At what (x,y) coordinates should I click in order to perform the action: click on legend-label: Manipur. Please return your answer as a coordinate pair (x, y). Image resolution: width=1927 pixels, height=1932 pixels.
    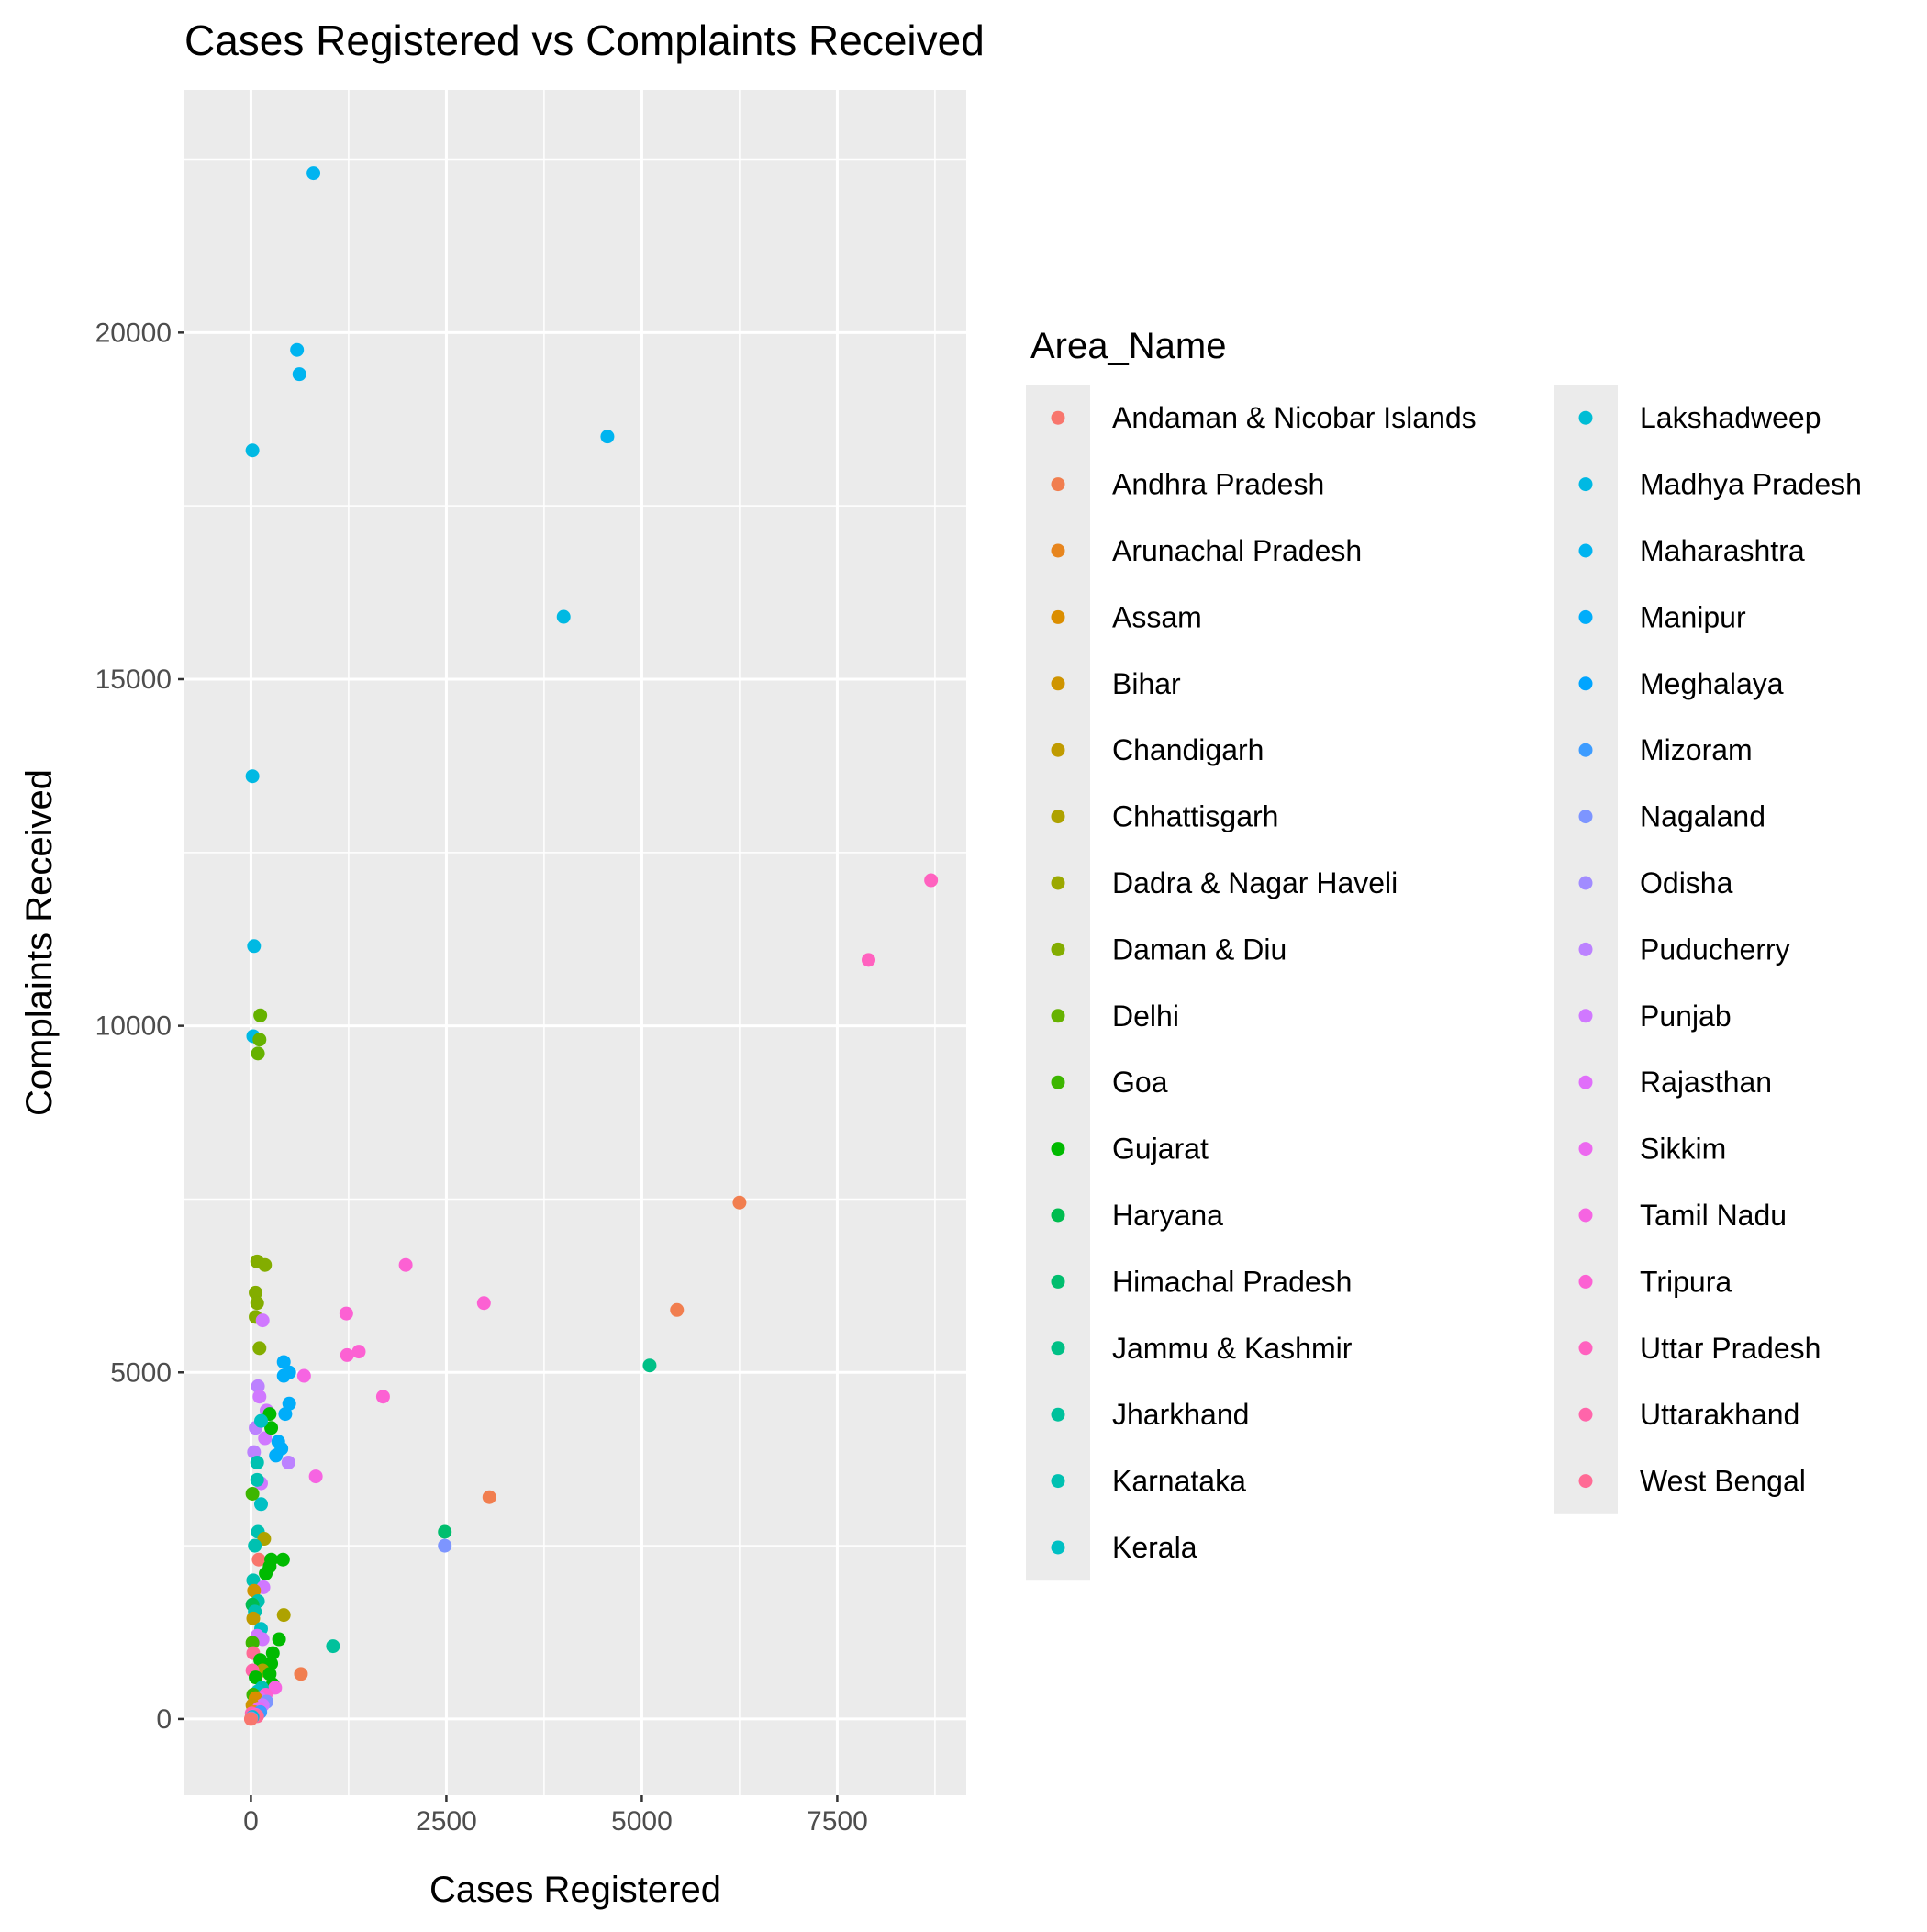
    Looking at the image, I should click on (1693, 616).